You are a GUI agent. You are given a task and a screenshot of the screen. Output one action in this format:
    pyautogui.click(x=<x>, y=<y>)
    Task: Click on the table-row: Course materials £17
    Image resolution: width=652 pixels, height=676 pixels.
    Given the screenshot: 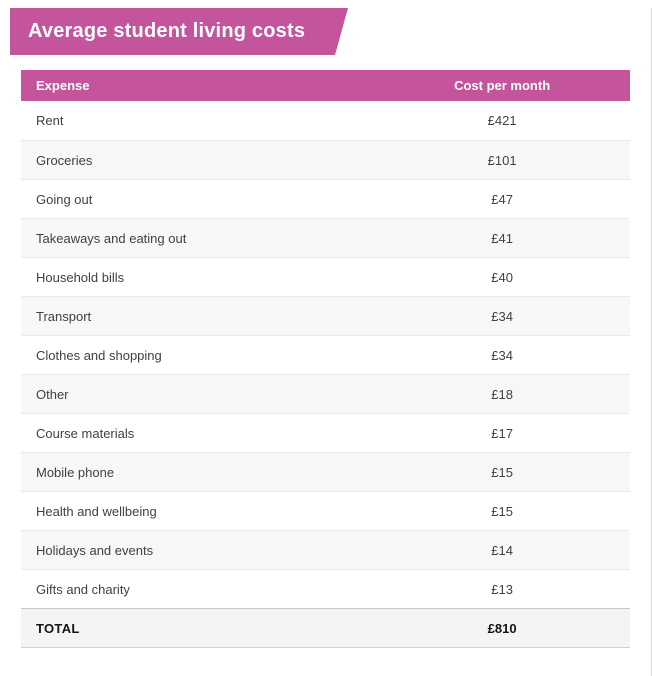 What is the action you would take?
    pyautogui.click(x=325, y=432)
    